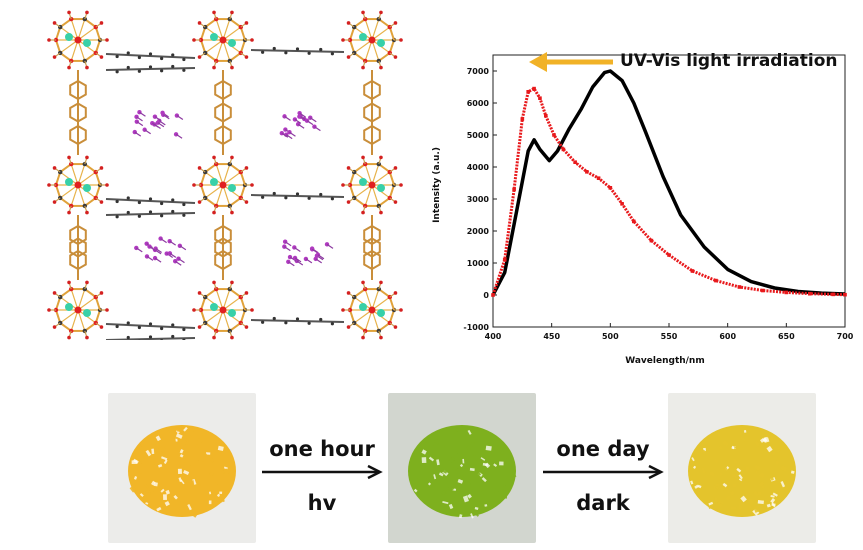 The image size is (863, 550). What do you see at coordinates (476, 327) in the screenshot?
I see `y-tick-label: -1000` at bounding box center [476, 327].